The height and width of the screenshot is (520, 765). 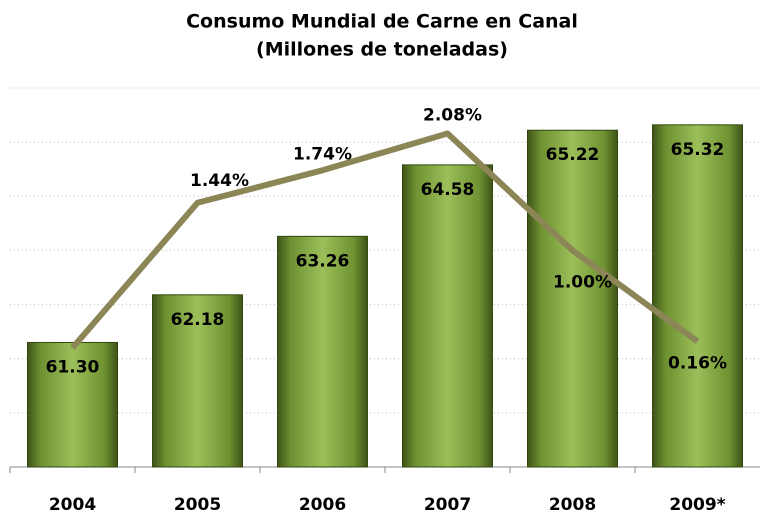 I want to click on bar-value-label: 65.32, so click(x=698, y=150).